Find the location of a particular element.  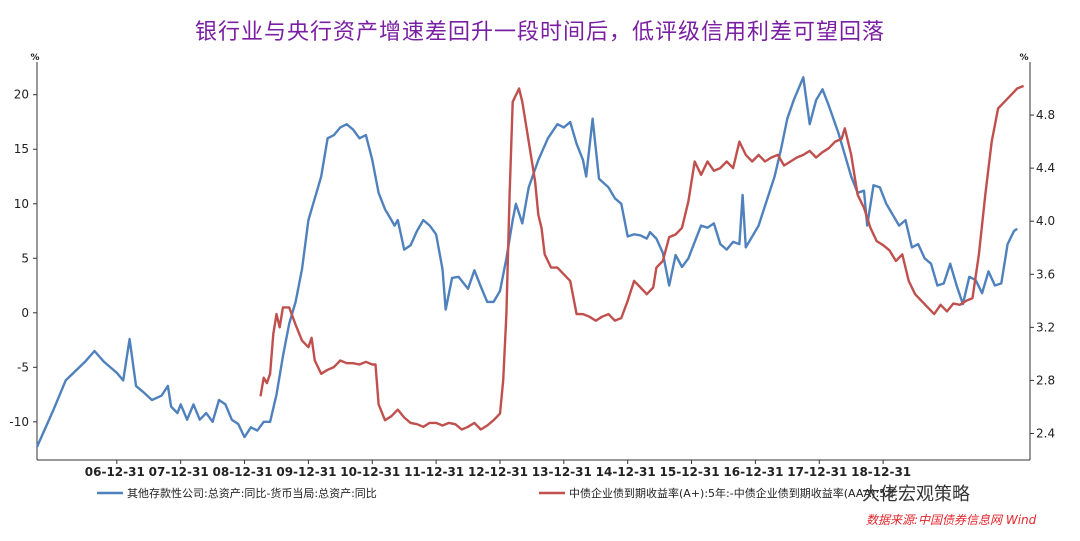

y-left-tick-label: -5 is located at coordinates (23, 367).